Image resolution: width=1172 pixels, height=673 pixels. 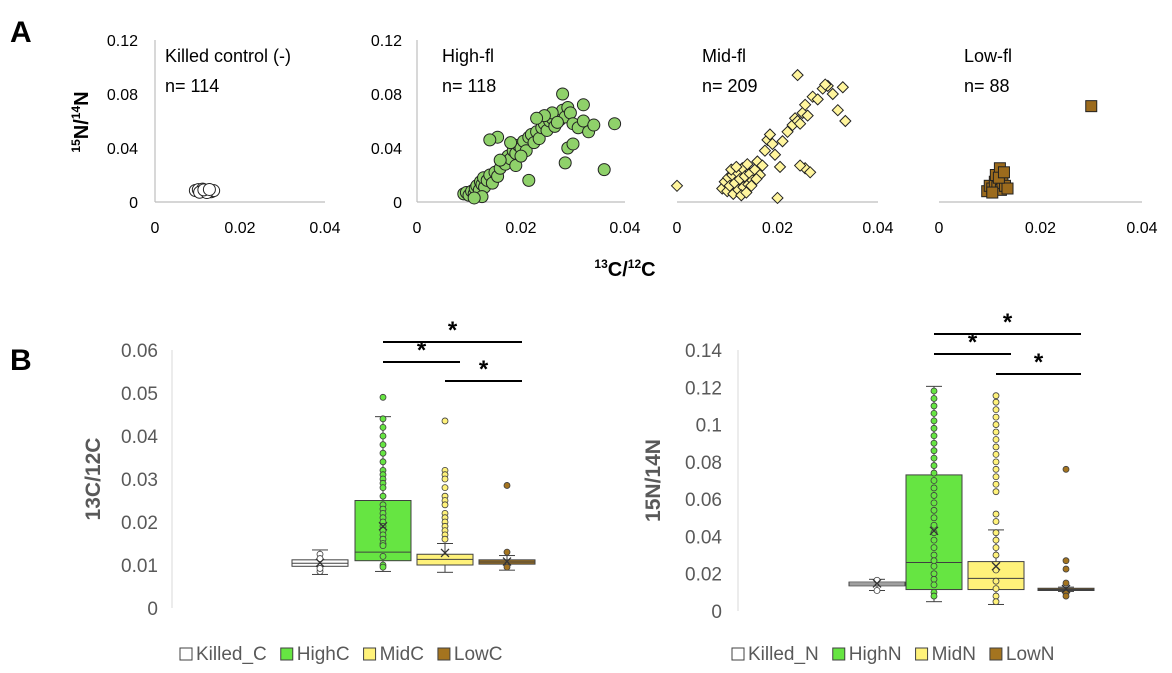 I want to click on scatter-2-title: High-fl, so click(x=468, y=56).